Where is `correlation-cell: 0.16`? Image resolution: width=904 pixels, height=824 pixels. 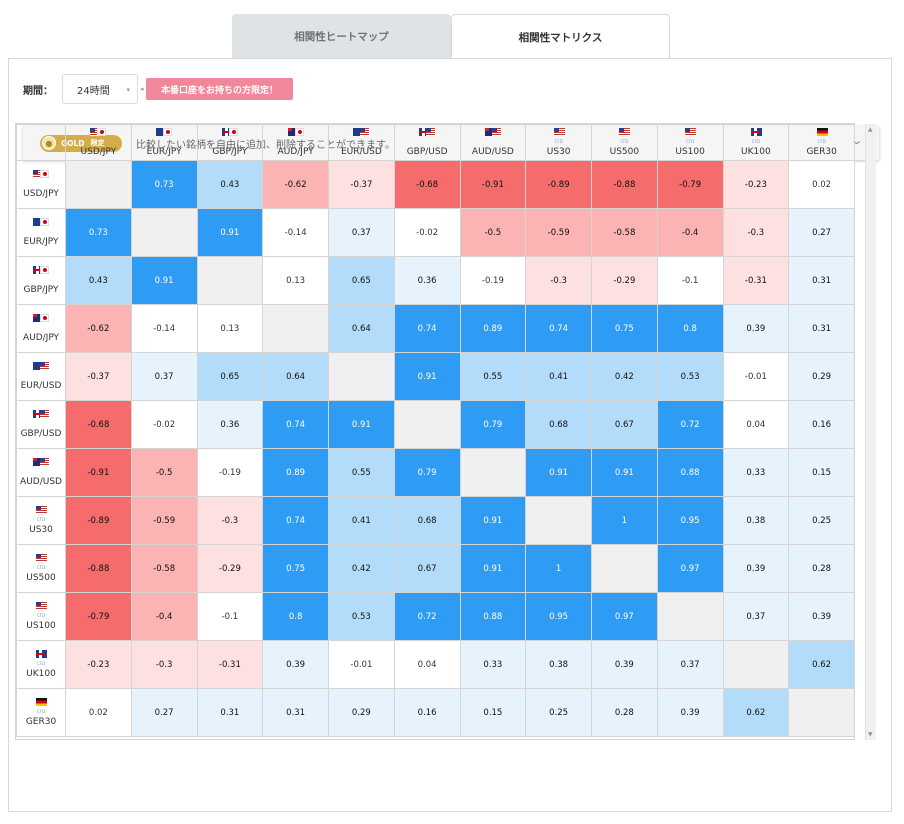 correlation-cell: 0.16 is located at coordinates (821, 424).